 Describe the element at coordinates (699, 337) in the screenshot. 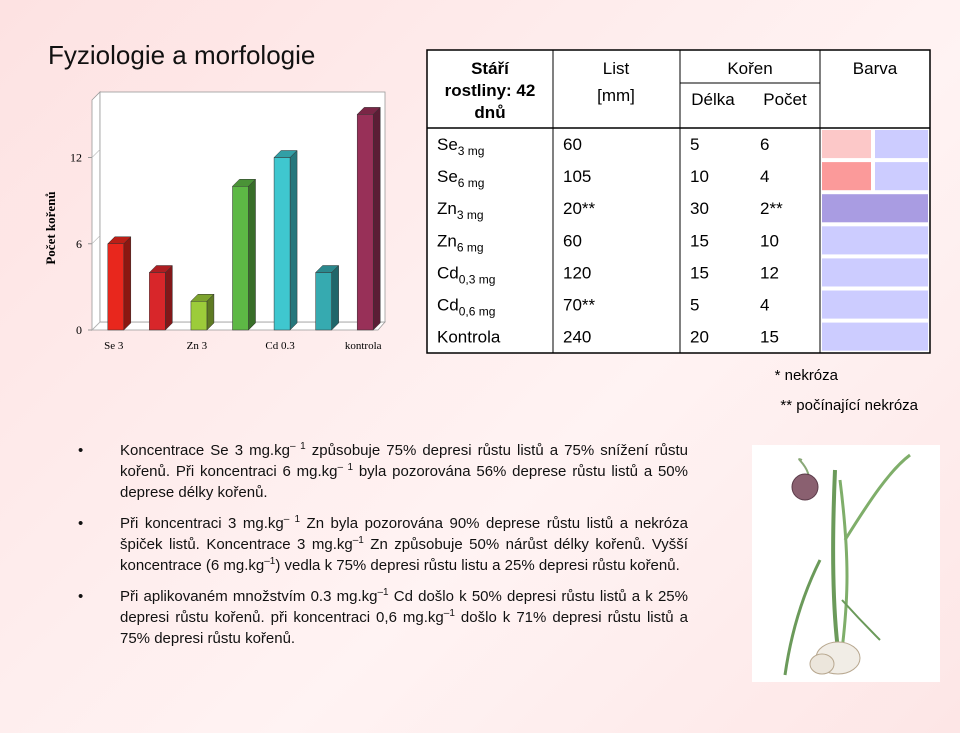

I see `table-cell: 20` at that location.